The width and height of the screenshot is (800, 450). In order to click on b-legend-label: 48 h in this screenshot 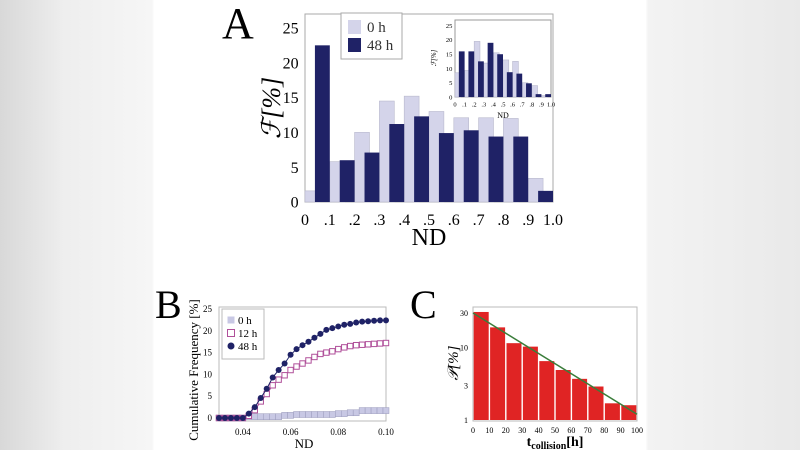, I will do `click(248, 347)`.